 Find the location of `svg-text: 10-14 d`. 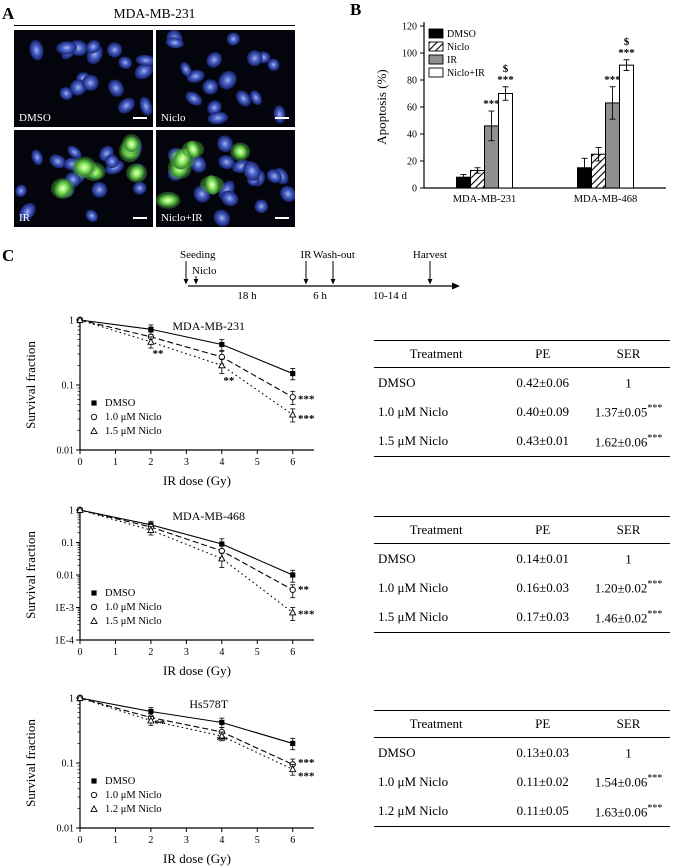

svg-text: 10-14 d is located at coordinates (390, 296).